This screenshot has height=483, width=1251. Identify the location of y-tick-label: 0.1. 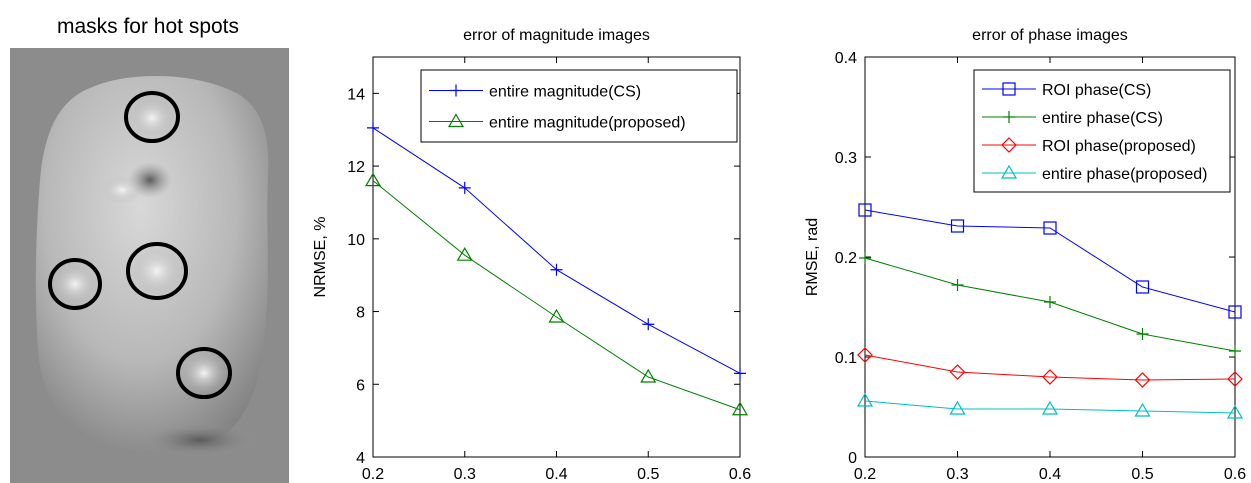
(846, 358).